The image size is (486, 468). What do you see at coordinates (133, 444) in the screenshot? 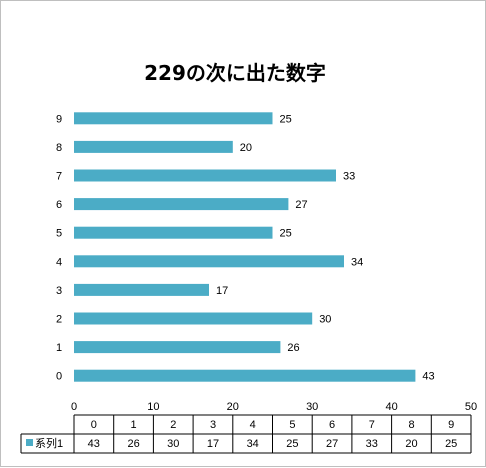
I see `table-value-1: 26` at bounding box center [133, 444].